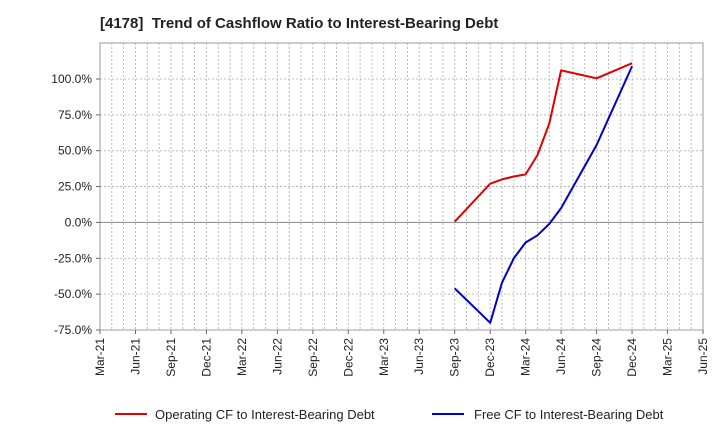  I want to click on x-tick-label: Dec-23, so click(490, 357).